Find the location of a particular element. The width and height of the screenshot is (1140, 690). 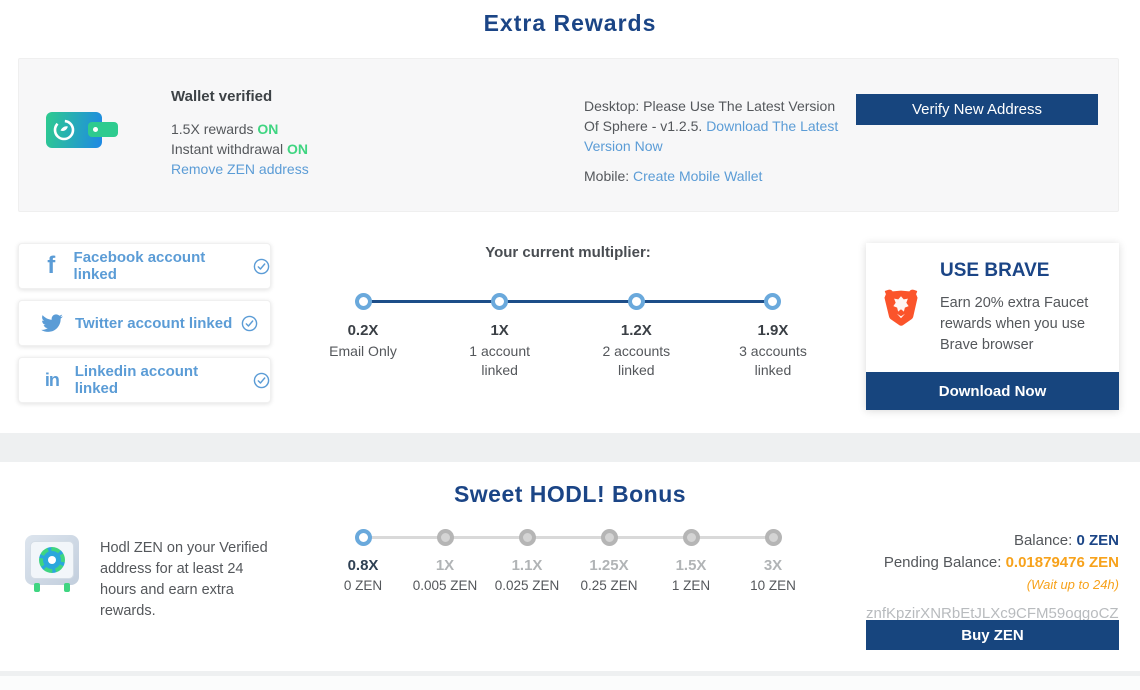

safe-dial is located at coordinates (52, 560).